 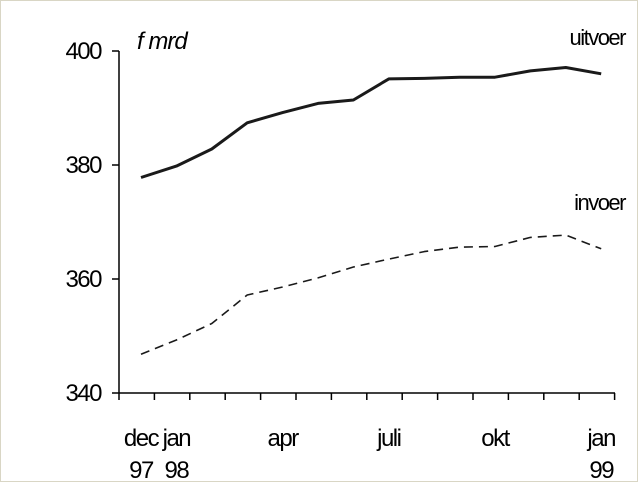 I want to click on x-tick-label-dec: dec, so click(x=142, y=438).